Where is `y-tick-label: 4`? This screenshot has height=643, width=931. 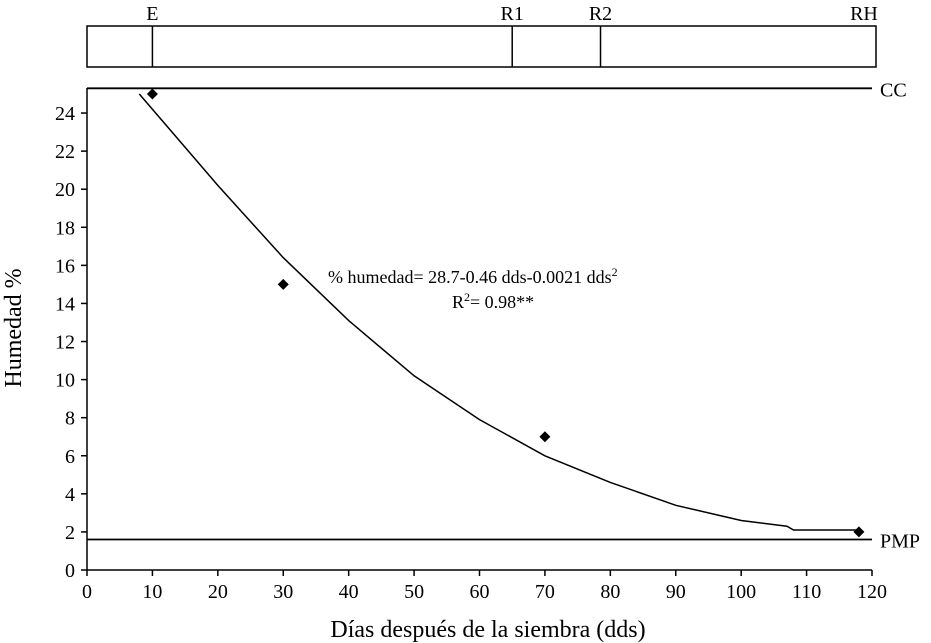 y-tick-label: 4 is located at coordinates (70, 495).